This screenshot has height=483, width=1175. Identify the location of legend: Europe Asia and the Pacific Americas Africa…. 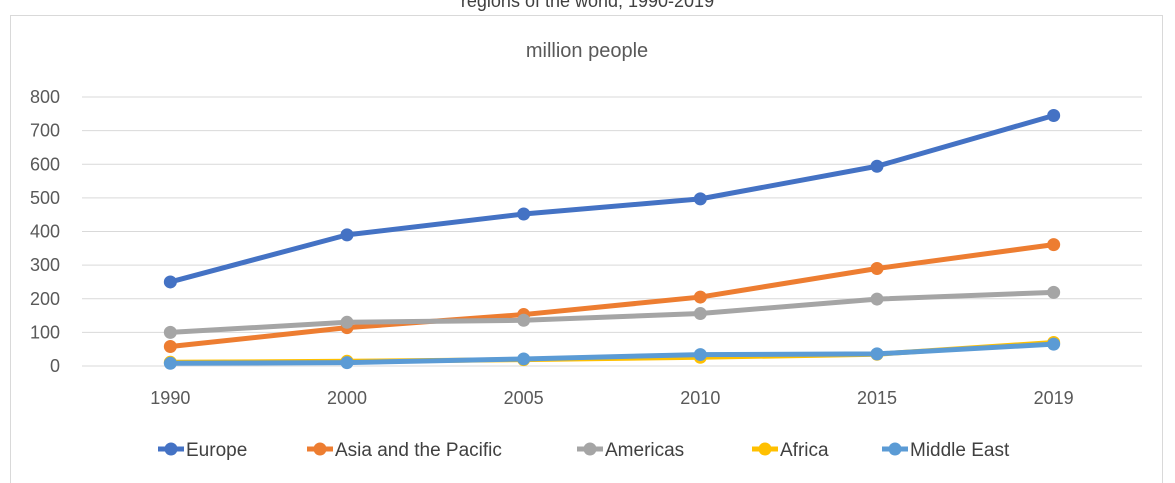
(584, 450).